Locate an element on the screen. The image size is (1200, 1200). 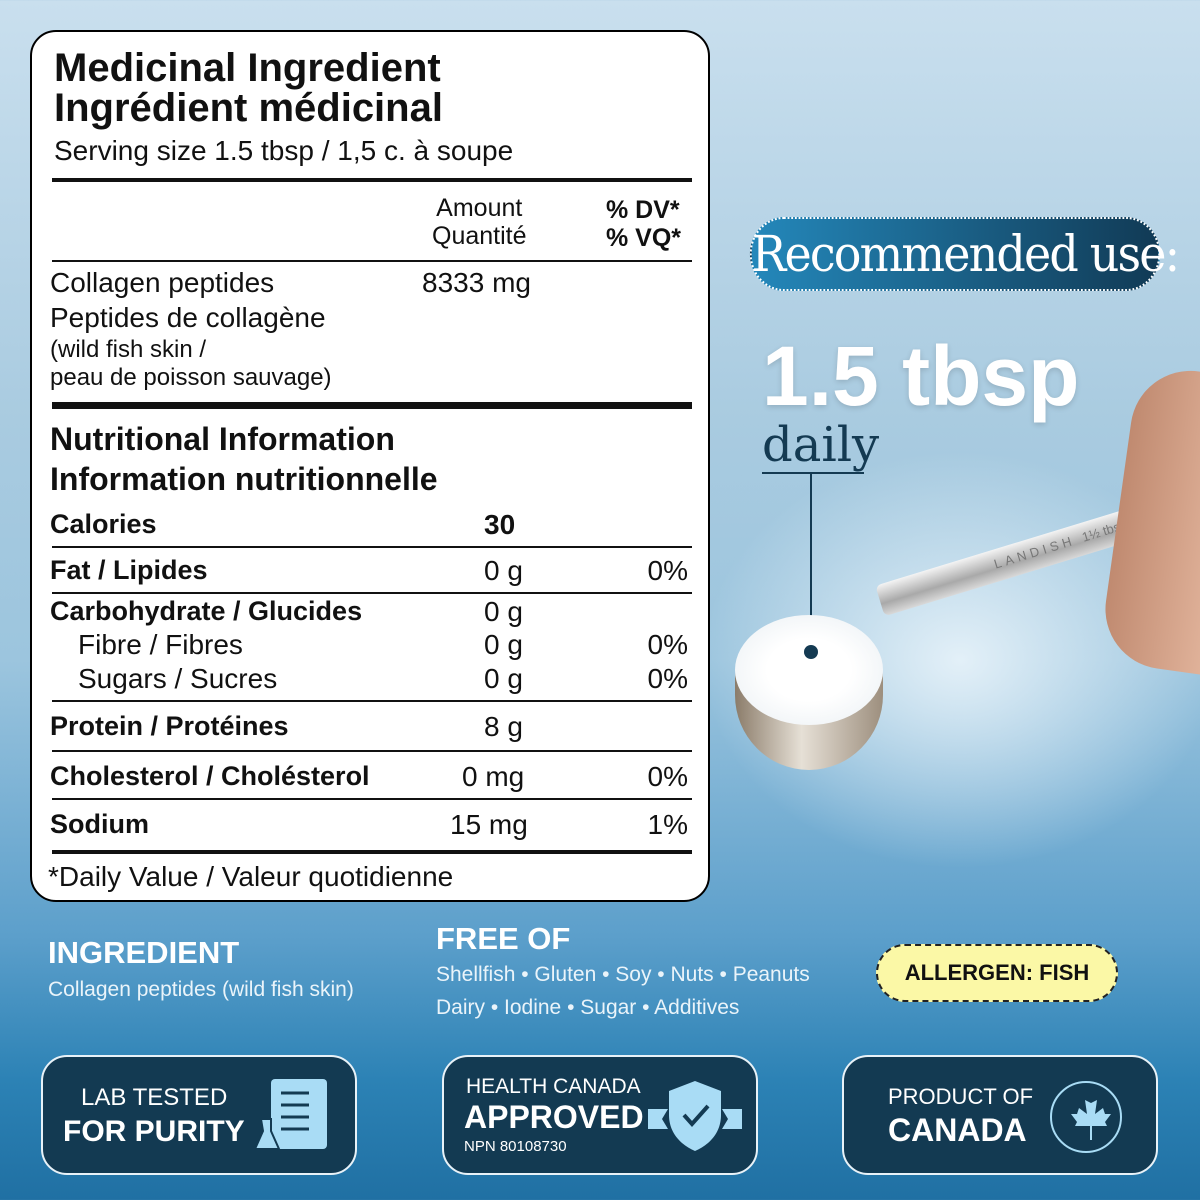
row-fat-amount: 0 g is located at coordinates (503, 570).